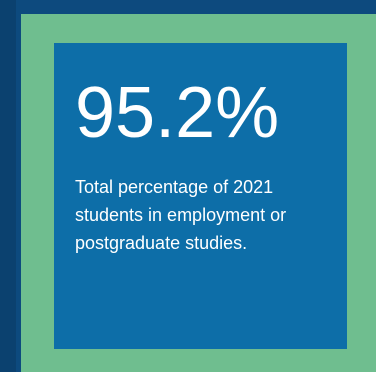 Image resolution: width=376 pixels, height=372 pixels. Describe the element at coordinates (8, 186) in the screenshot. I see `left-border` at that location.